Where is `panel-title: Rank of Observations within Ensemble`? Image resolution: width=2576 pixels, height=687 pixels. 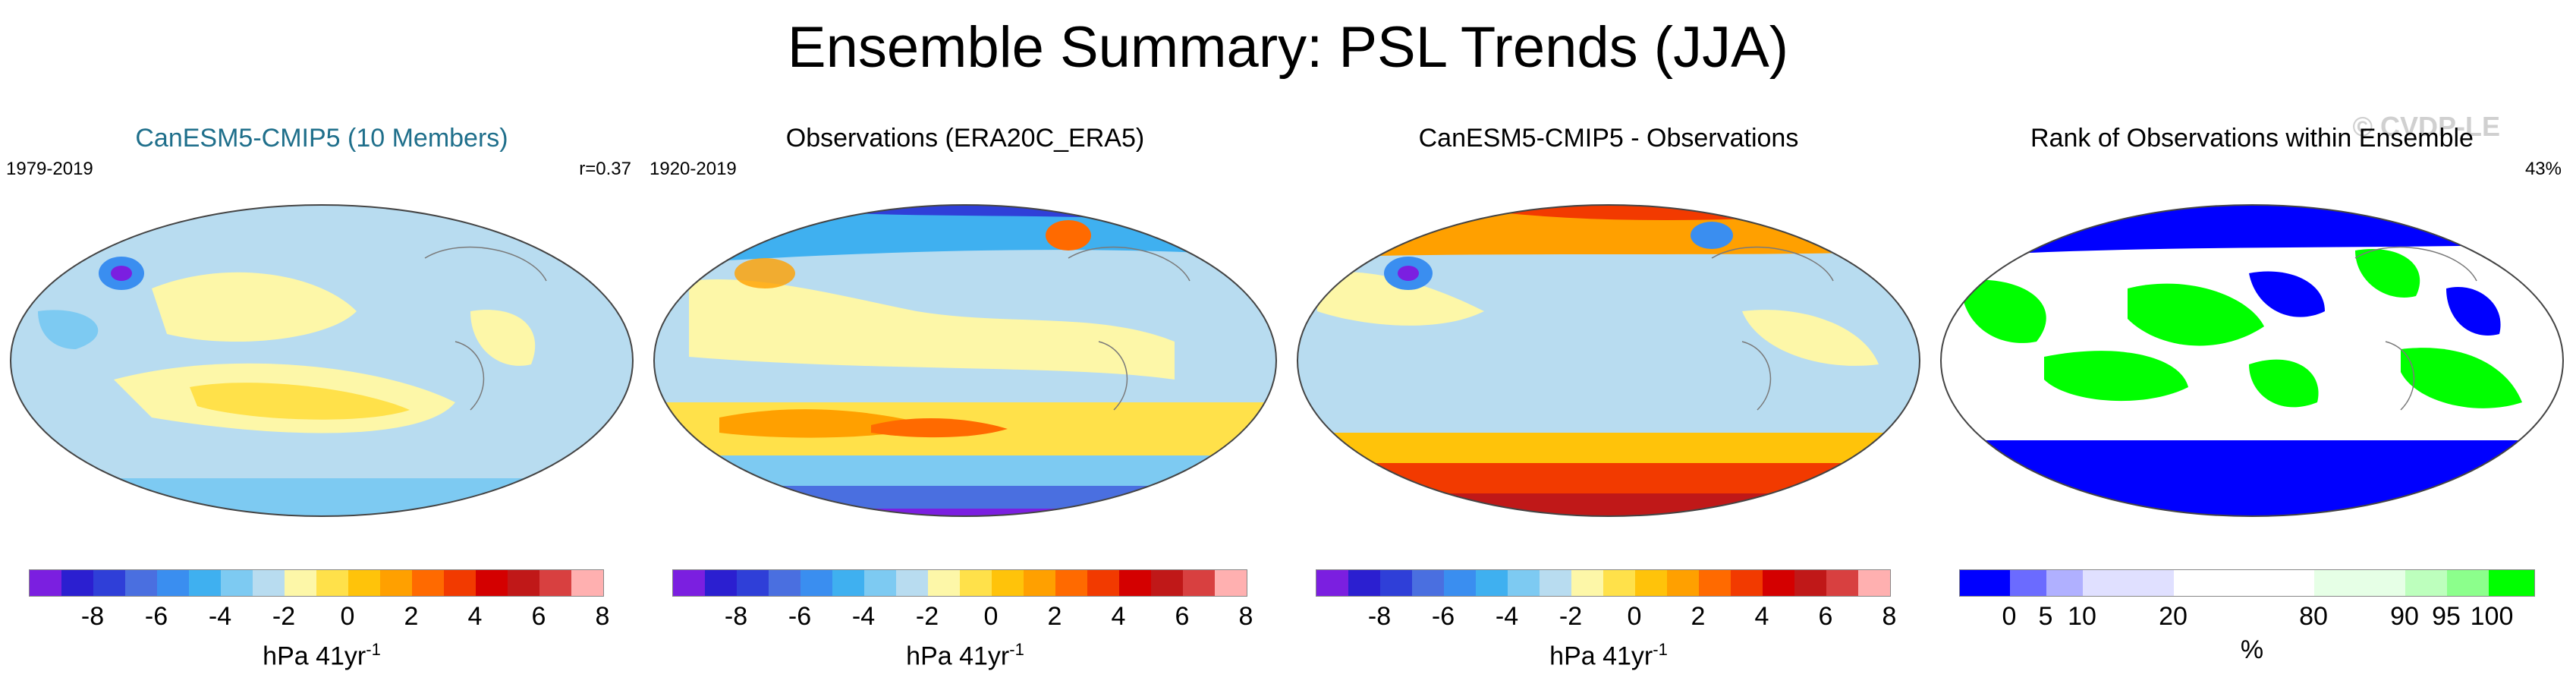
panel-title: Rank of Observations within Ensemble is located at coordinates (2252, 138).